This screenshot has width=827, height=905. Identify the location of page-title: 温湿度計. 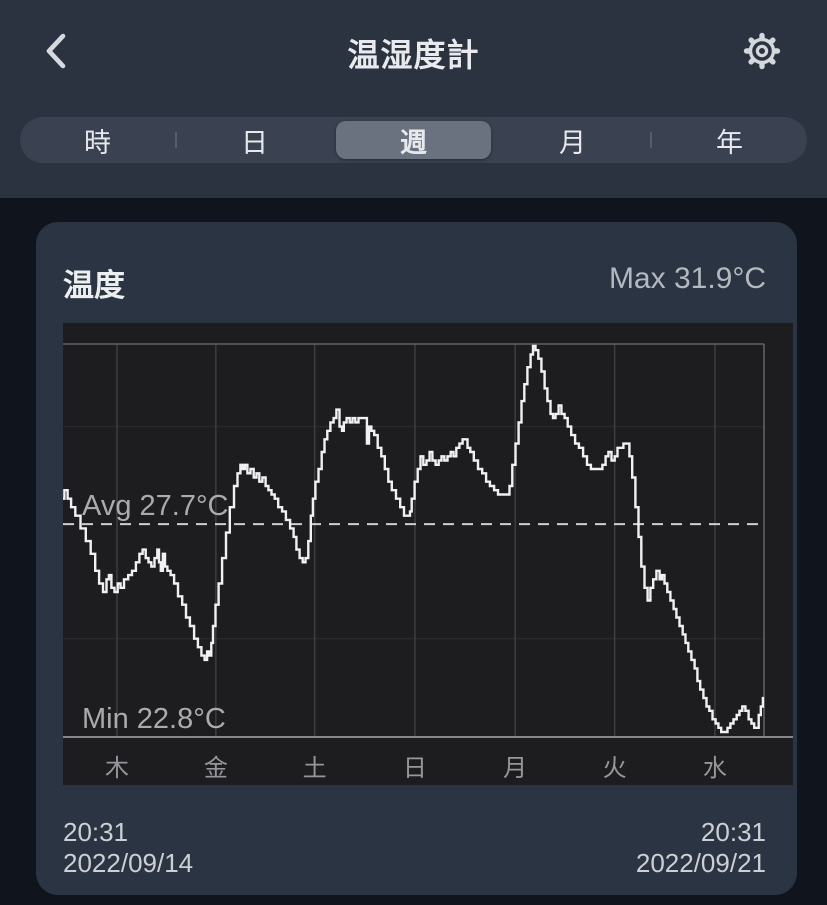
(413, 55).